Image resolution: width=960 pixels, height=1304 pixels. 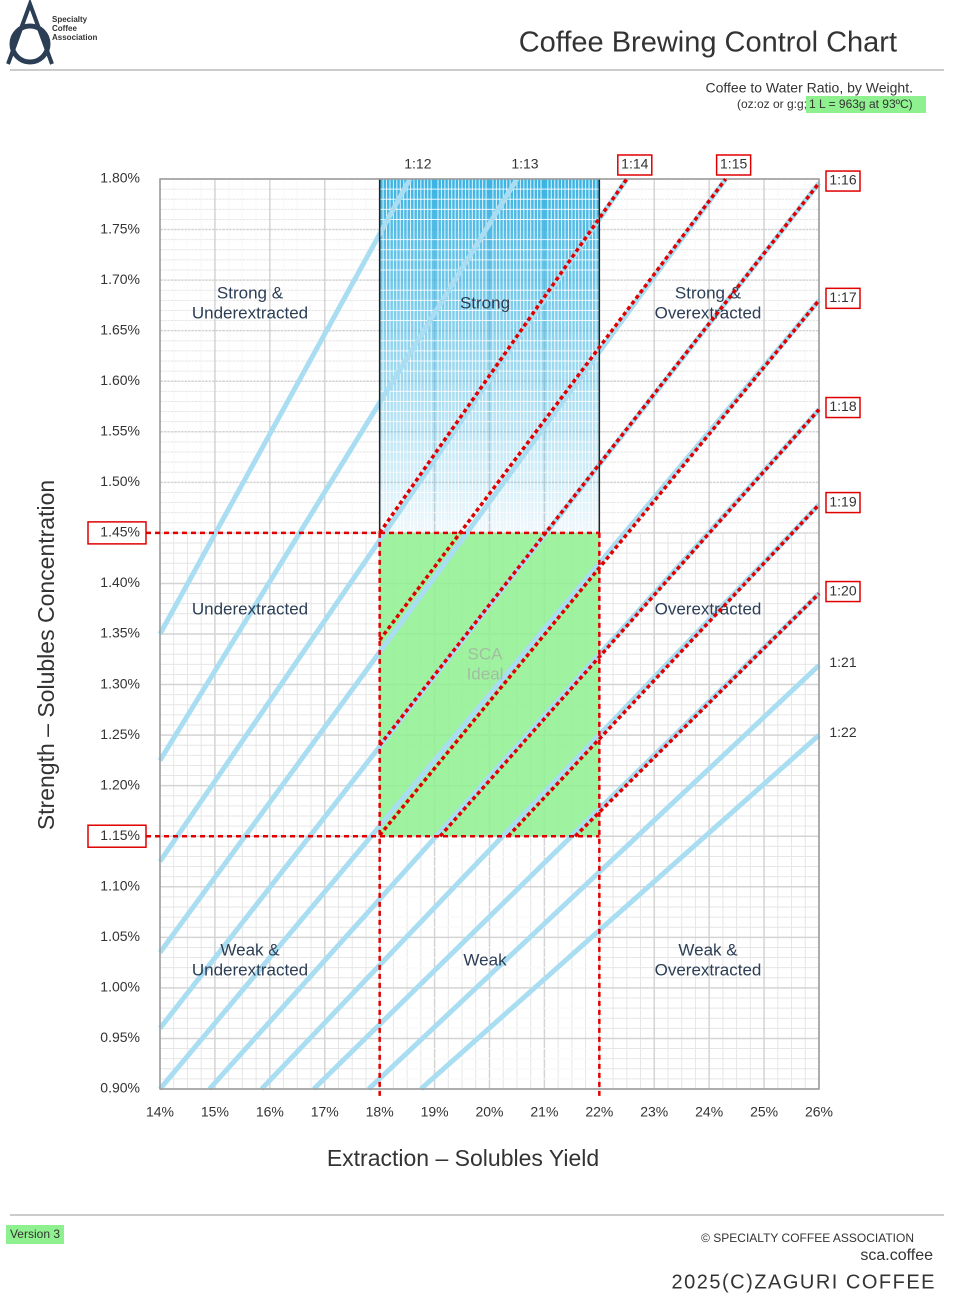 I want to click on note-highlight: 1 L = 963g at 93ºC), so click(x=861, y=104).